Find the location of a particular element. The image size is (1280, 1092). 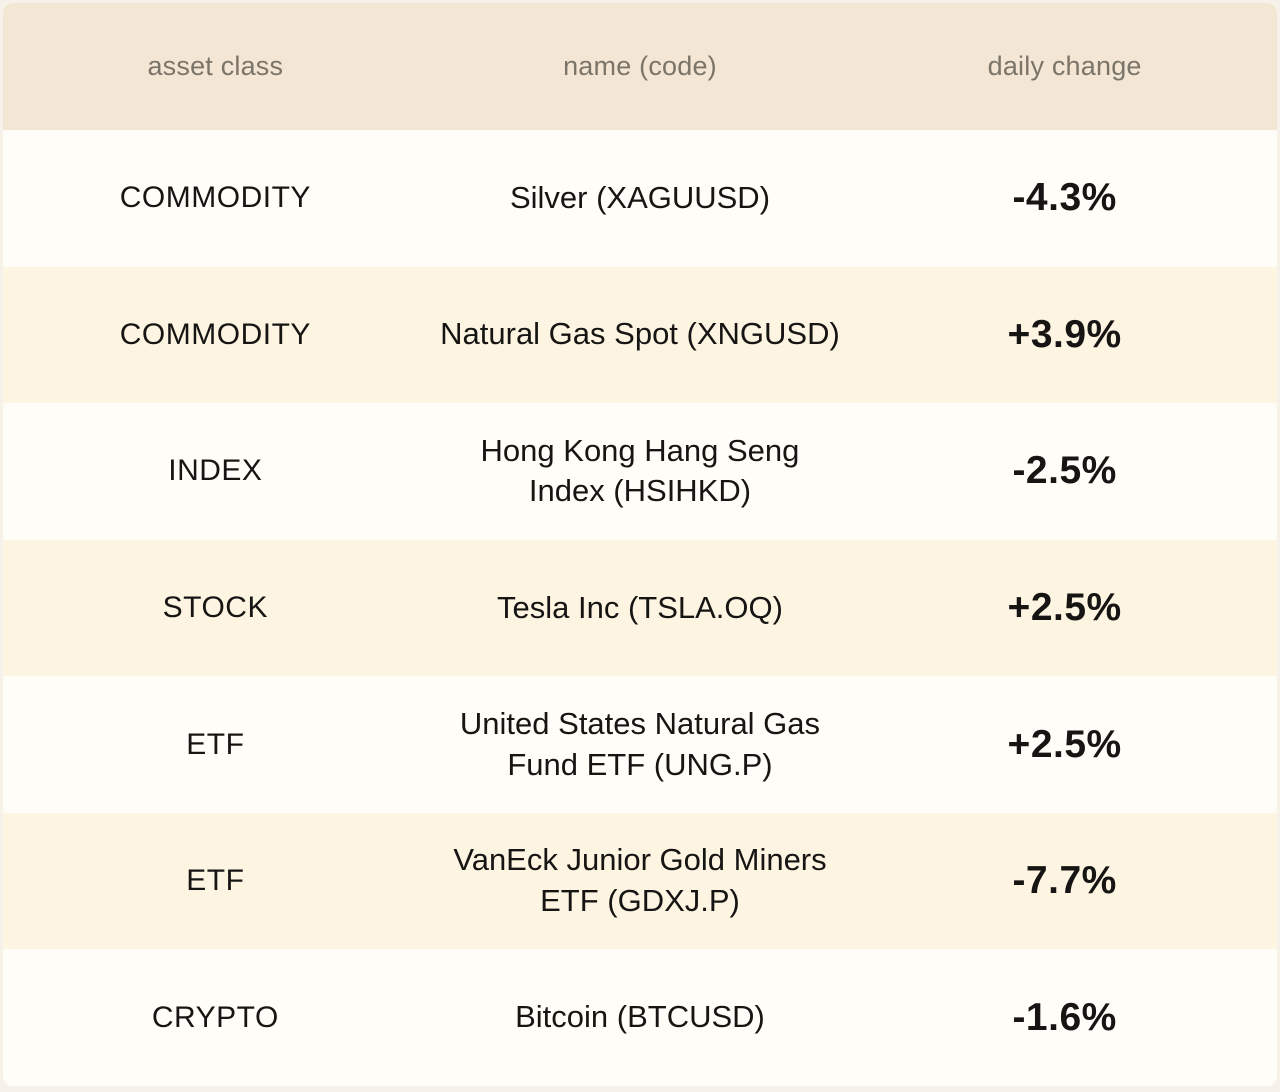

asset-class-cell: CRYPTO is located at coordinates (215, 1017).